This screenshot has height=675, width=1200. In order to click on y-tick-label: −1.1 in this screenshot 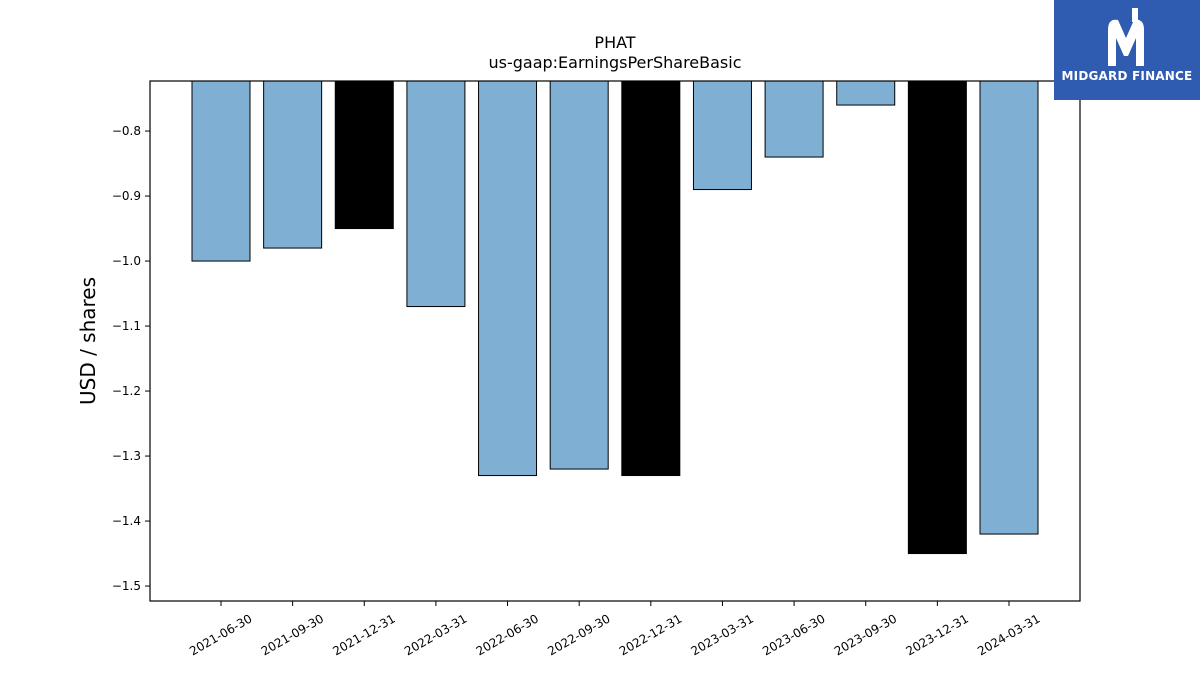, I will do `click(126, 326)`.